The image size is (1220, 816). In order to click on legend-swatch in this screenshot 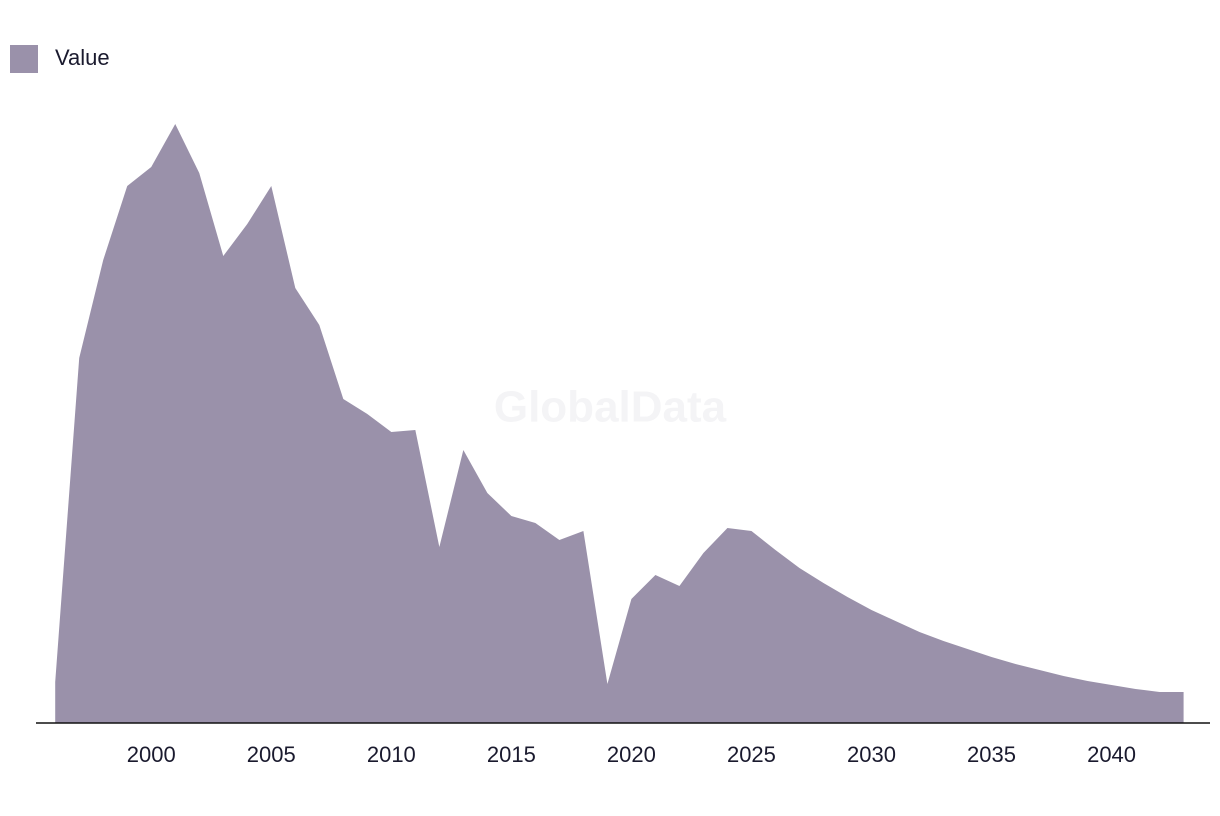, I will do `click(24, 59)`.